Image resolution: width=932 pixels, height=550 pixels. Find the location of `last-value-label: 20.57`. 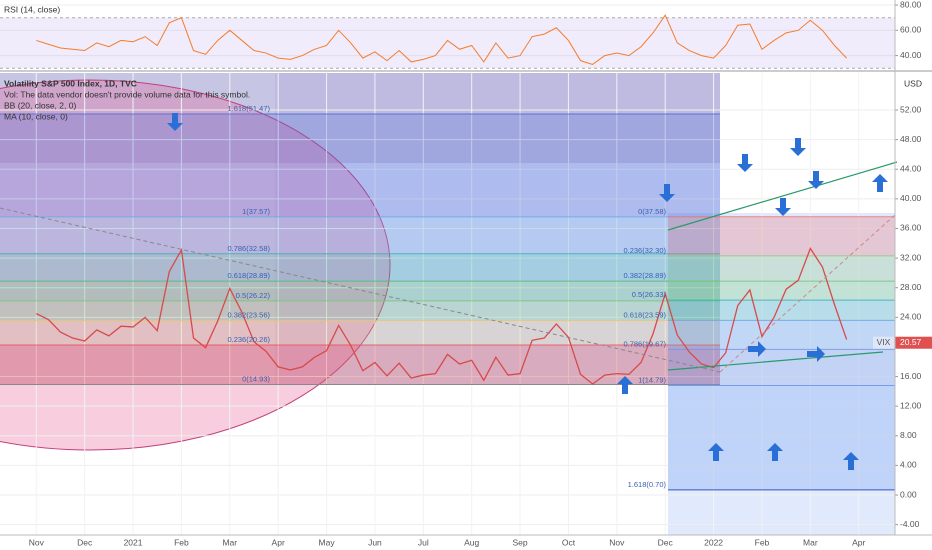

last-value-label: 20.57 is located at coordinates (911, 342).